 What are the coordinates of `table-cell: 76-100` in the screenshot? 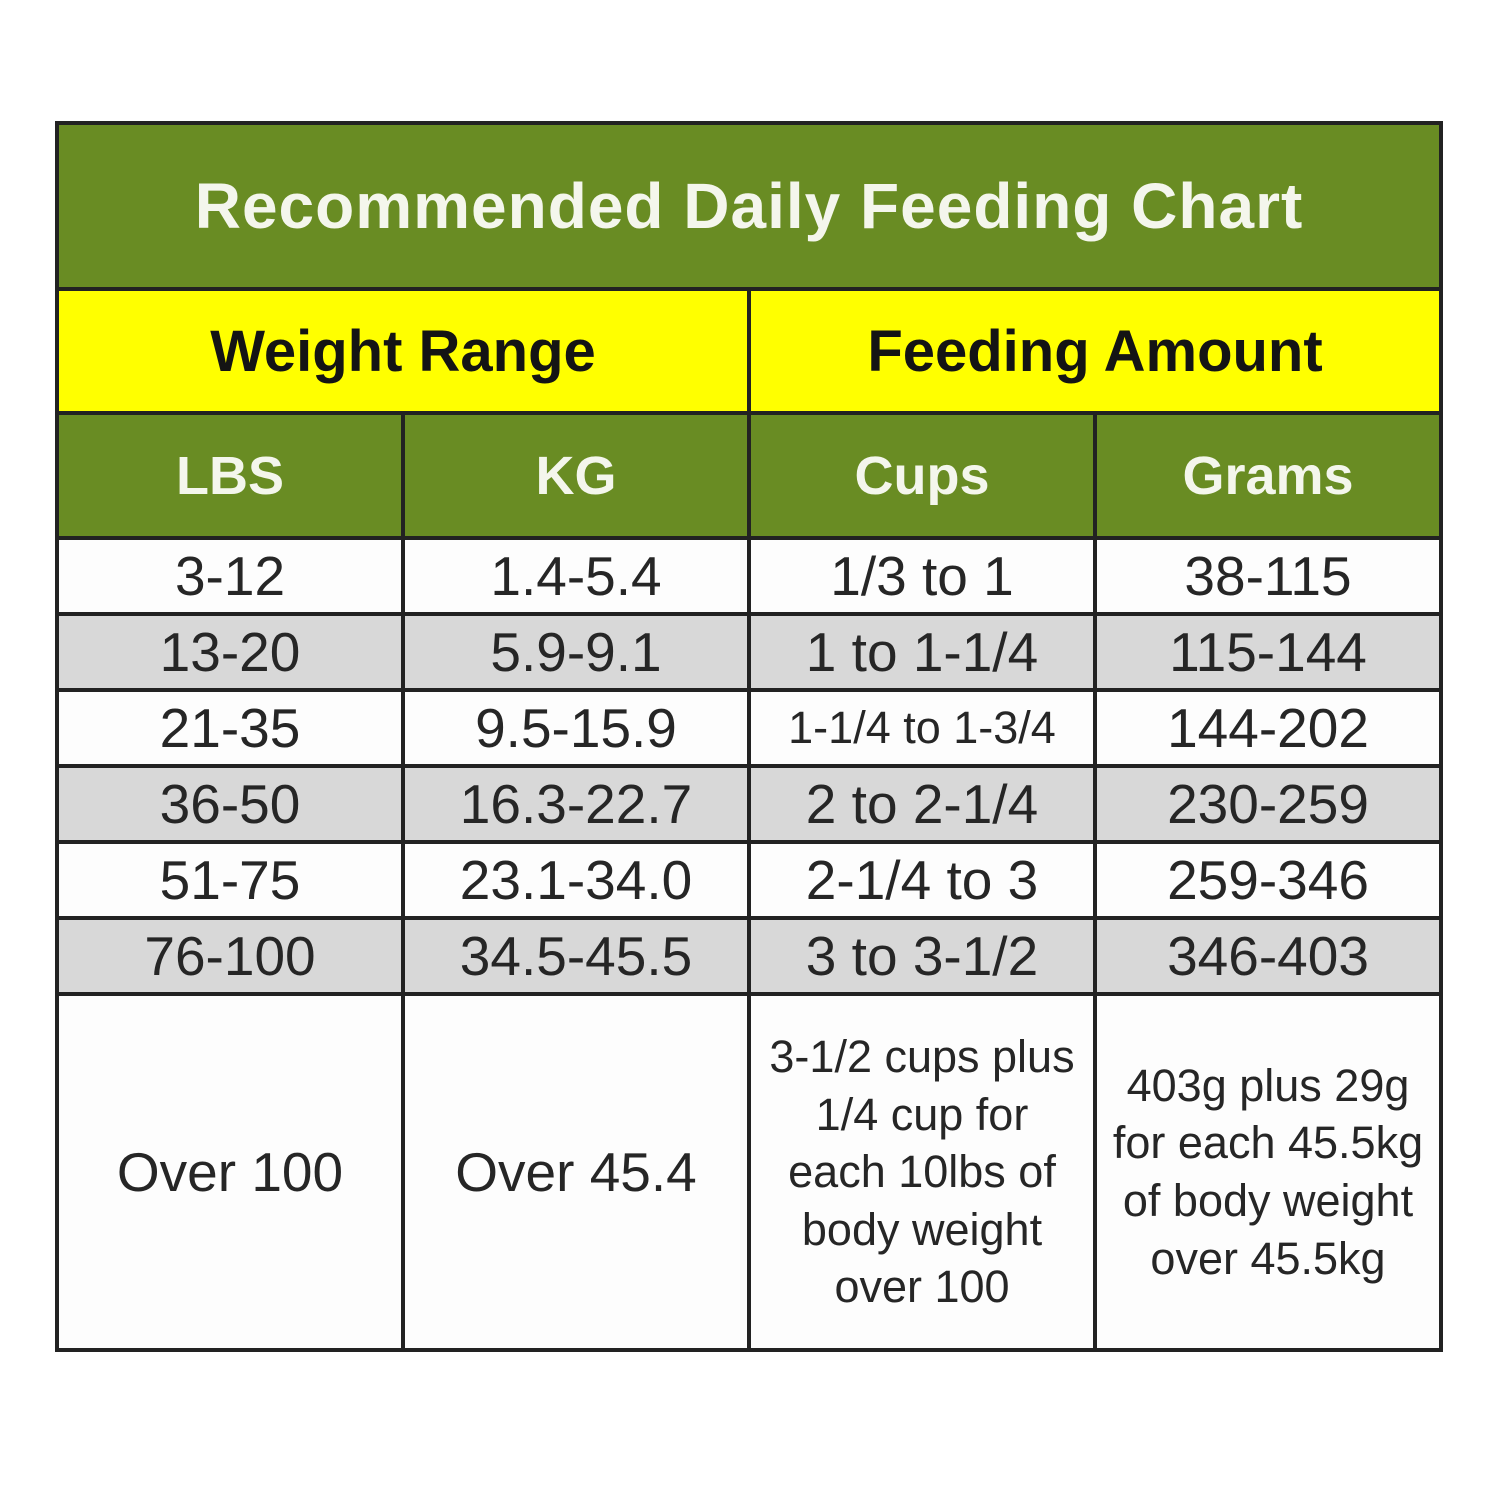 It's located at (230, 956).